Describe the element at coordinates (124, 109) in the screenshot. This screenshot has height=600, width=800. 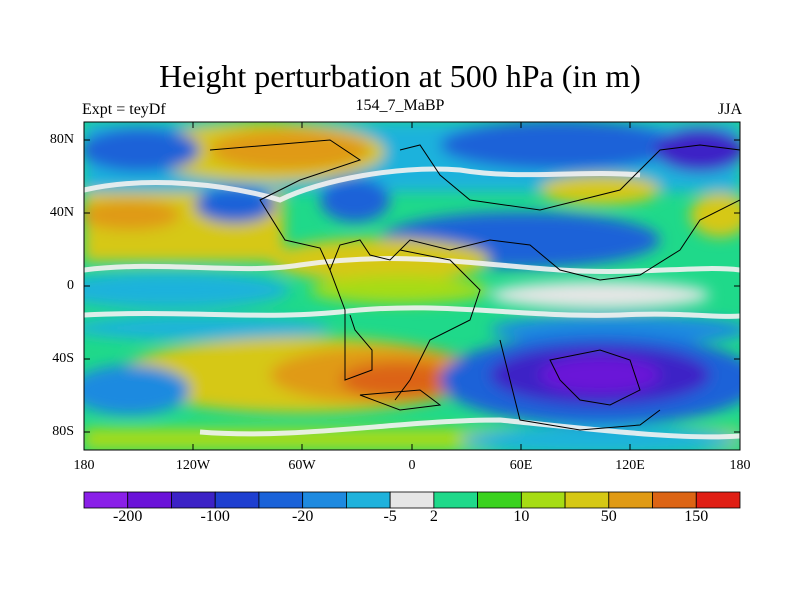
I see `experiment-label: Expt = teyDf` at that location.